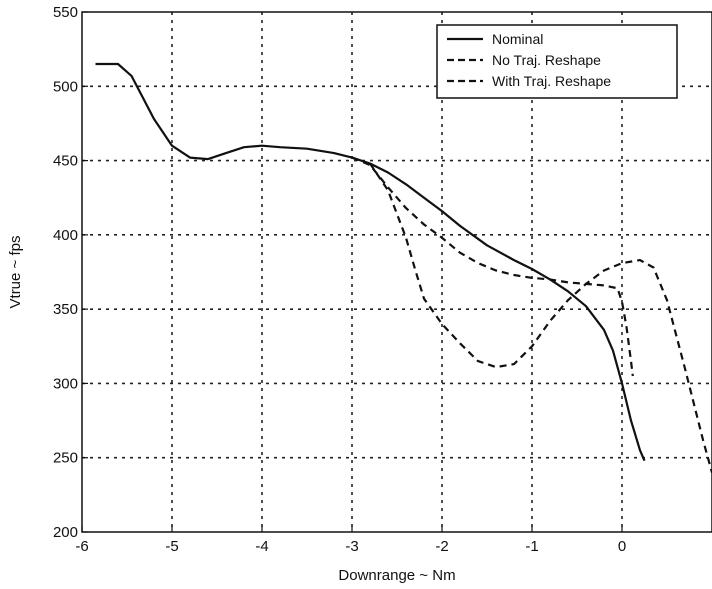 The width and height of the screenshot is (712, 589). Describe the element at coordinates (546, 60) in the screenshot. I see `legend-label: No Traj. Reshape` at that location.